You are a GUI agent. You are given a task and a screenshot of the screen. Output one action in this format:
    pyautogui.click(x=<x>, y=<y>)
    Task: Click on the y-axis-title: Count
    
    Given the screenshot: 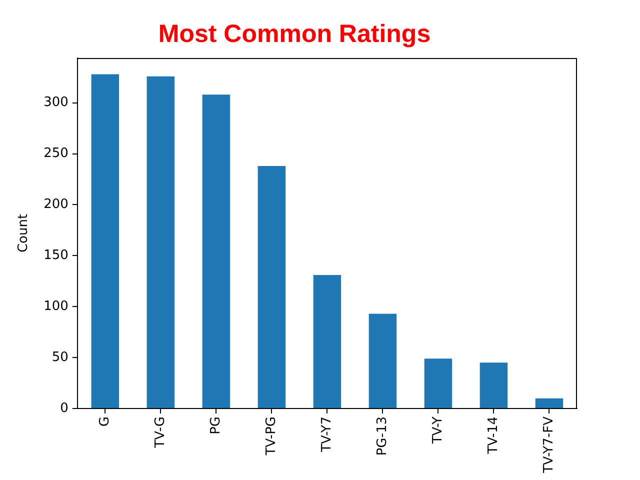 What is the action you would take?
    pyautogui.click(x=24, y=233)
    